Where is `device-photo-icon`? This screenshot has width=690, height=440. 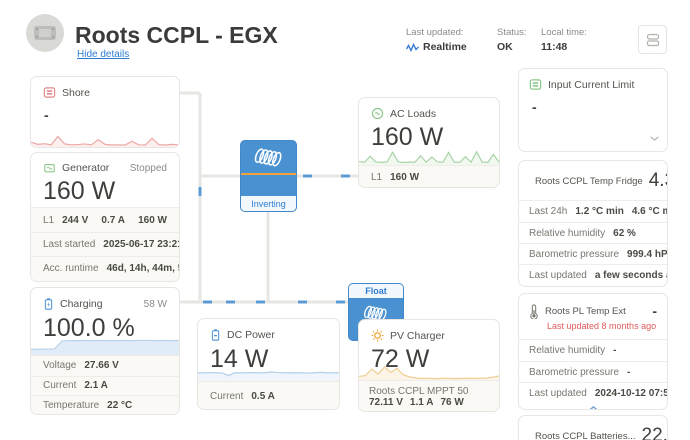 device-photo-icon is located at coordinates (45, 33).